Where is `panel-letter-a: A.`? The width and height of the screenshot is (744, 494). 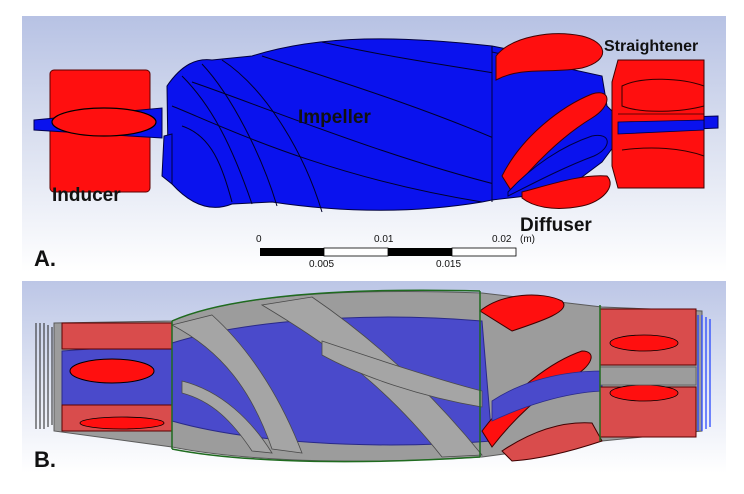
panel-letter-a: A. is located at coordinates (45, 258).